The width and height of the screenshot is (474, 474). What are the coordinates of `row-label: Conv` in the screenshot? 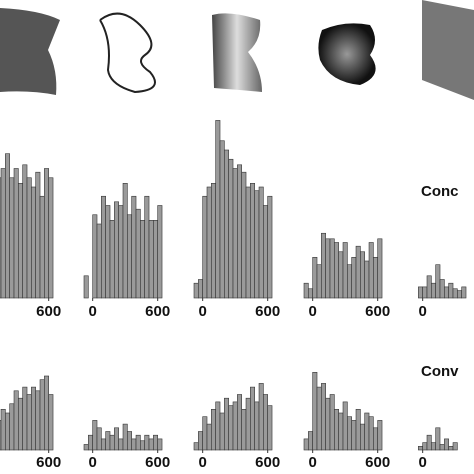 It's located at (440, 371).